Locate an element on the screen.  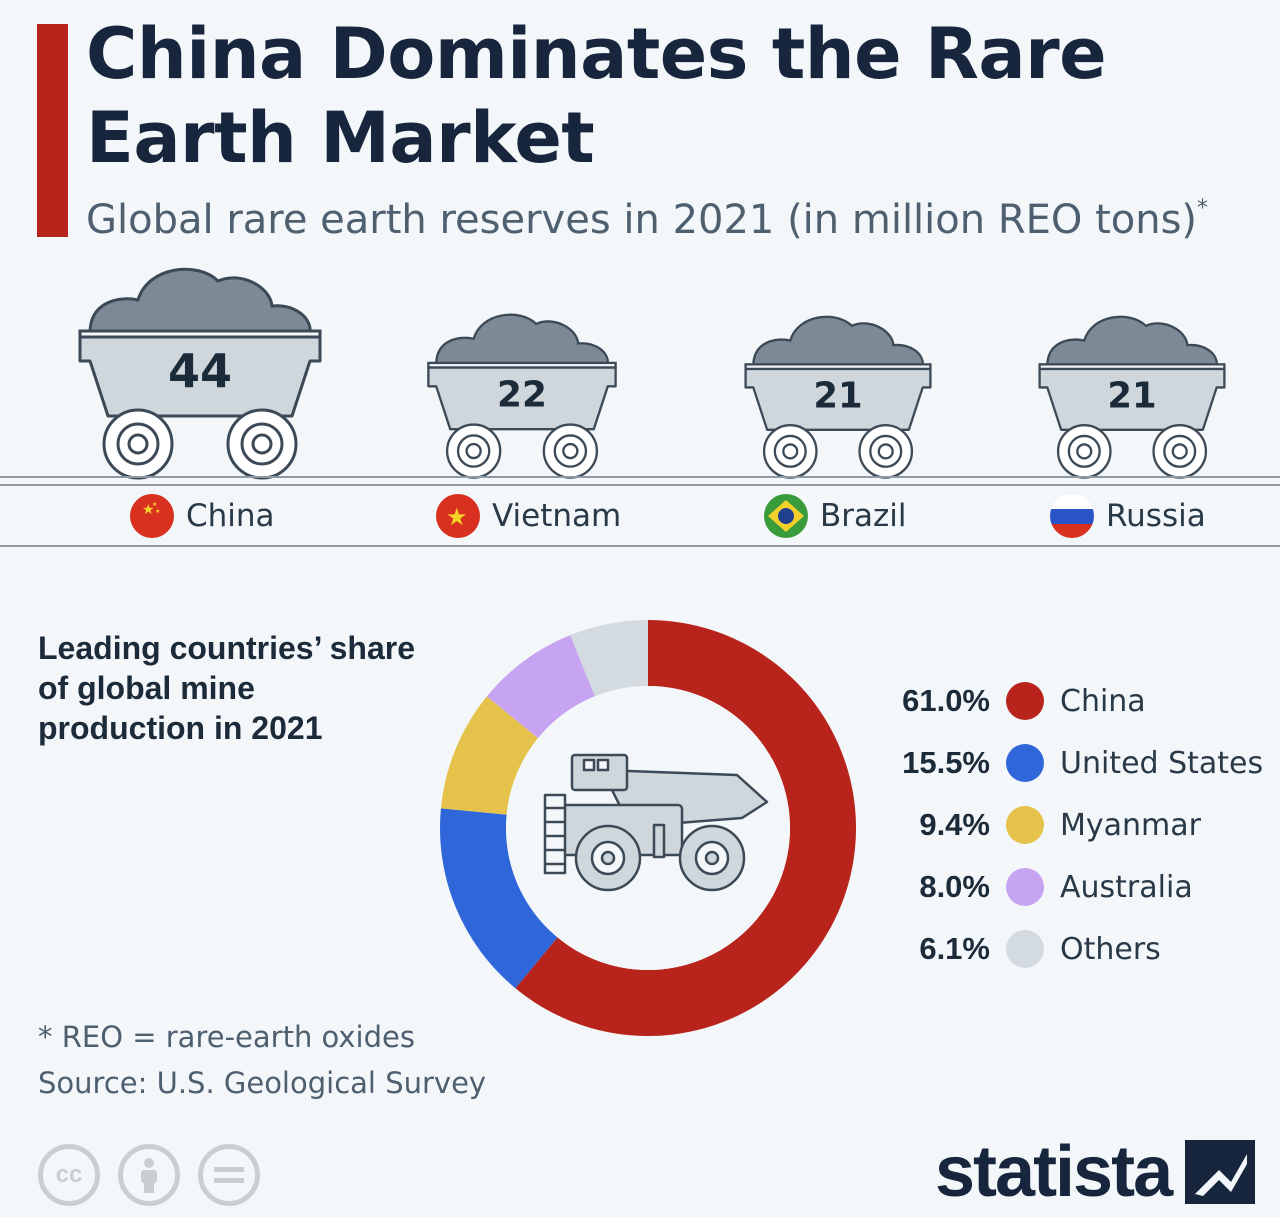
production-donut-chart is located at coordinates (648, 828).